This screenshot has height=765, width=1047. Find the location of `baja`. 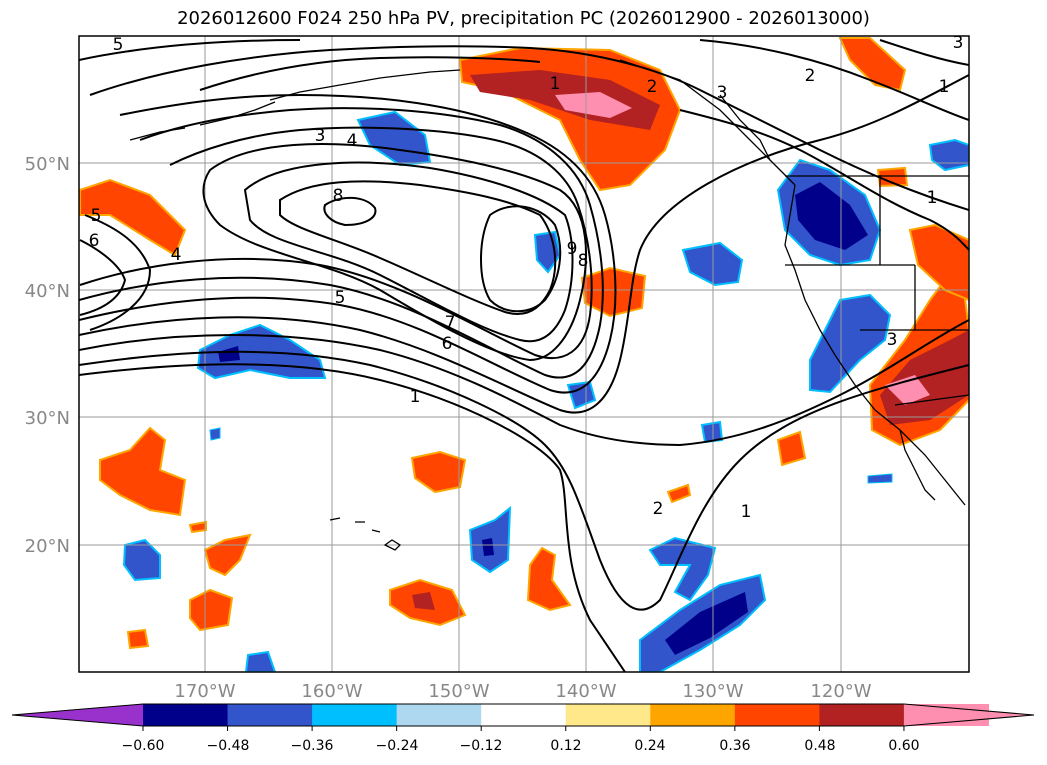

baja is located at coordinates (917, 465).